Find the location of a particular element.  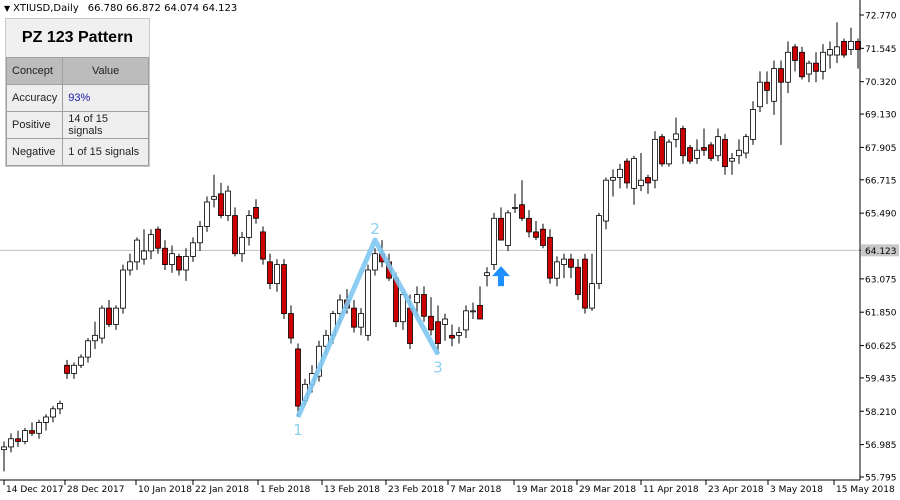

y-tick-label: 71.545 is located at coordinates (881, 50).